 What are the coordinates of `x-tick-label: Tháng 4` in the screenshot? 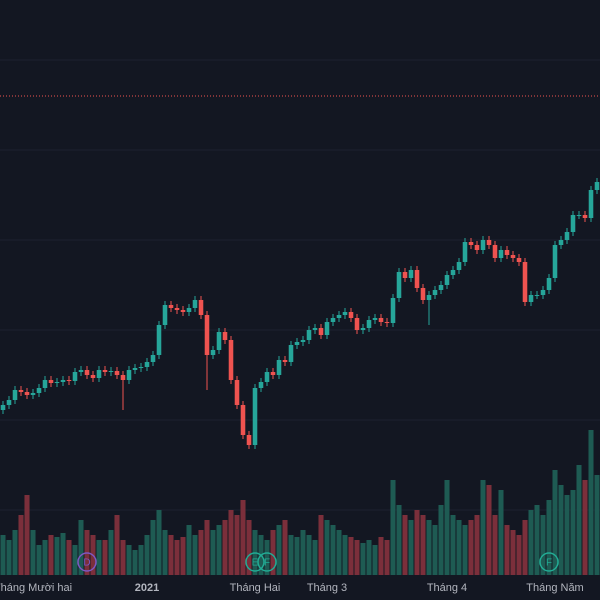 It's located at (447, 588).